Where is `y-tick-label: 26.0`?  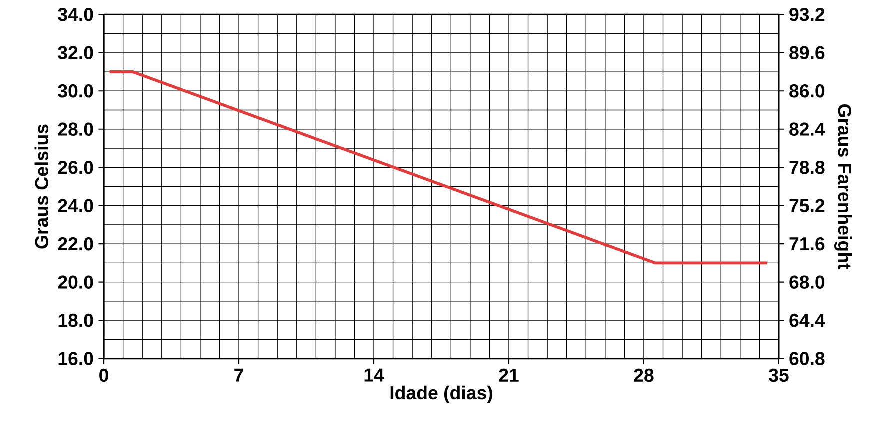 y-tick-label: 26.0 is located at coordinates (76, 167).